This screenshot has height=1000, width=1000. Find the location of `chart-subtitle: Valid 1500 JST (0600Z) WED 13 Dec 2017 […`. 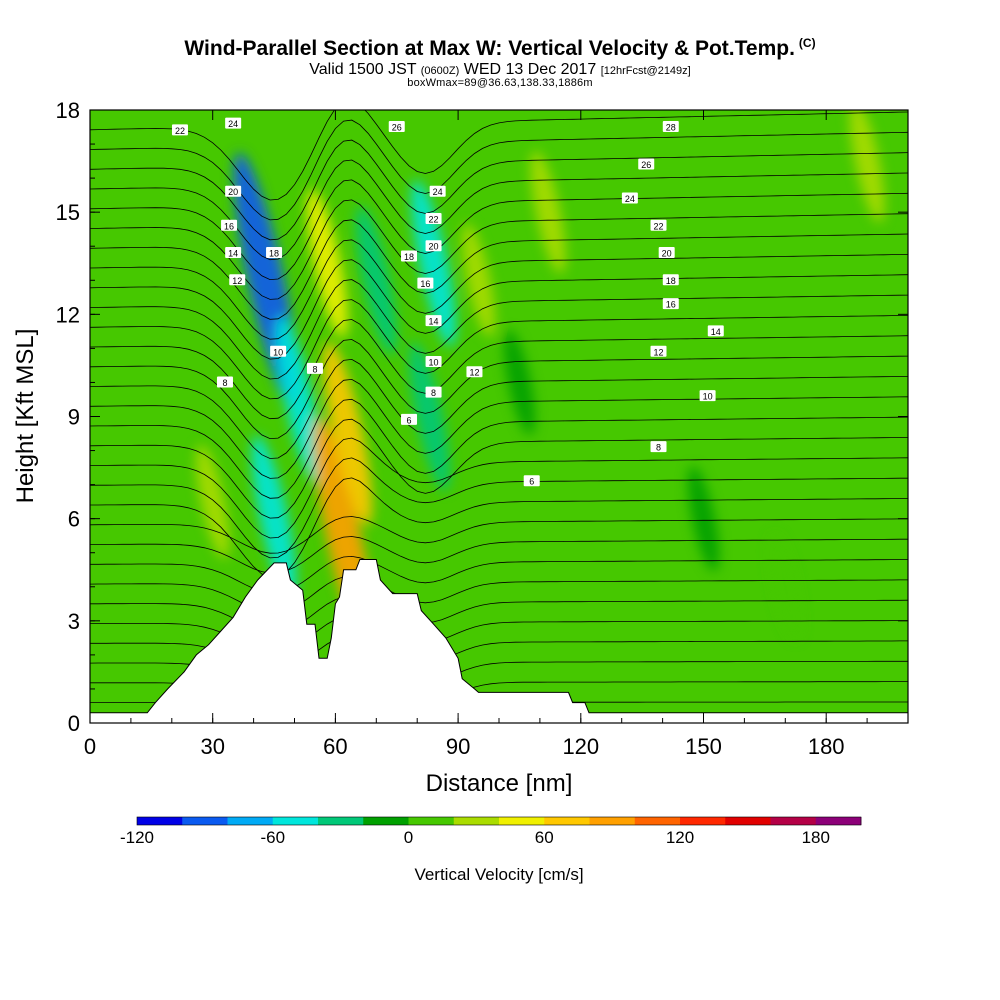

chart-subtitle: Valid 1500 JST (0600Z) WED 13 Dec 2017 [… is located at coordinates (500, 70).